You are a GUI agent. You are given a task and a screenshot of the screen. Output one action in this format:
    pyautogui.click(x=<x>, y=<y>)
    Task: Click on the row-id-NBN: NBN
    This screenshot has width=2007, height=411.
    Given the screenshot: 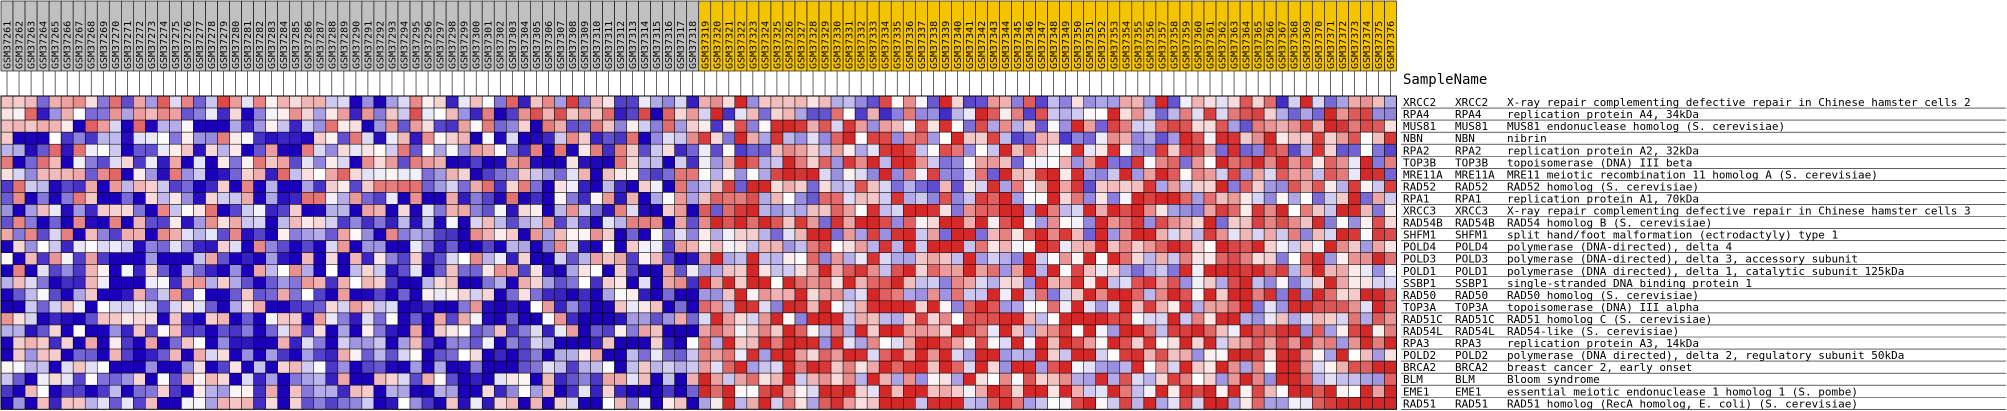 What is the action you would take?
    pyautogui.click(x=1413, y=138)
    